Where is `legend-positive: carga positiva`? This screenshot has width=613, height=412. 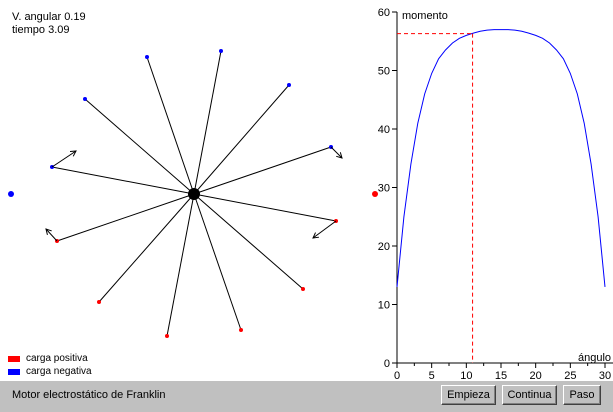
legend-positive: carga positiva is located at coordinates (48, 358).